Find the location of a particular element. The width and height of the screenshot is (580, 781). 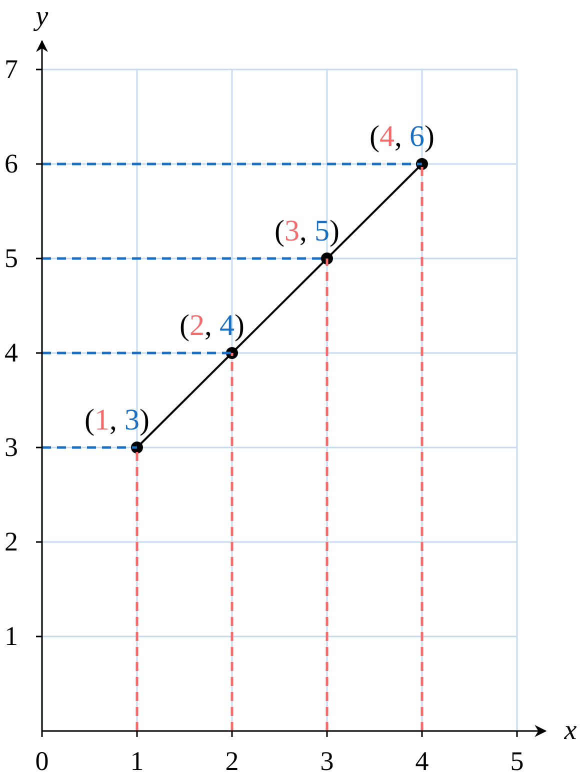

x-tick-label: 4 is located at coordinates (422, 761).